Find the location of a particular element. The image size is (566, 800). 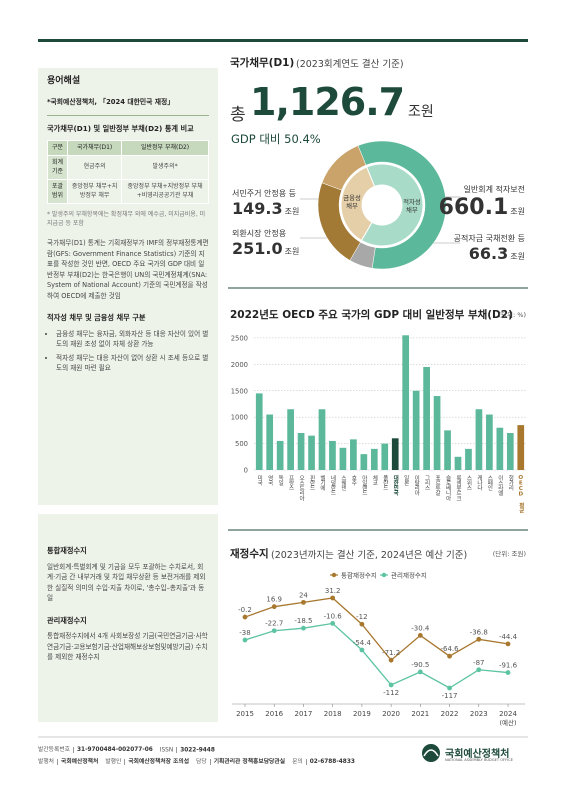

table-cell: 회계기준 is located at coordinates (57, 167).